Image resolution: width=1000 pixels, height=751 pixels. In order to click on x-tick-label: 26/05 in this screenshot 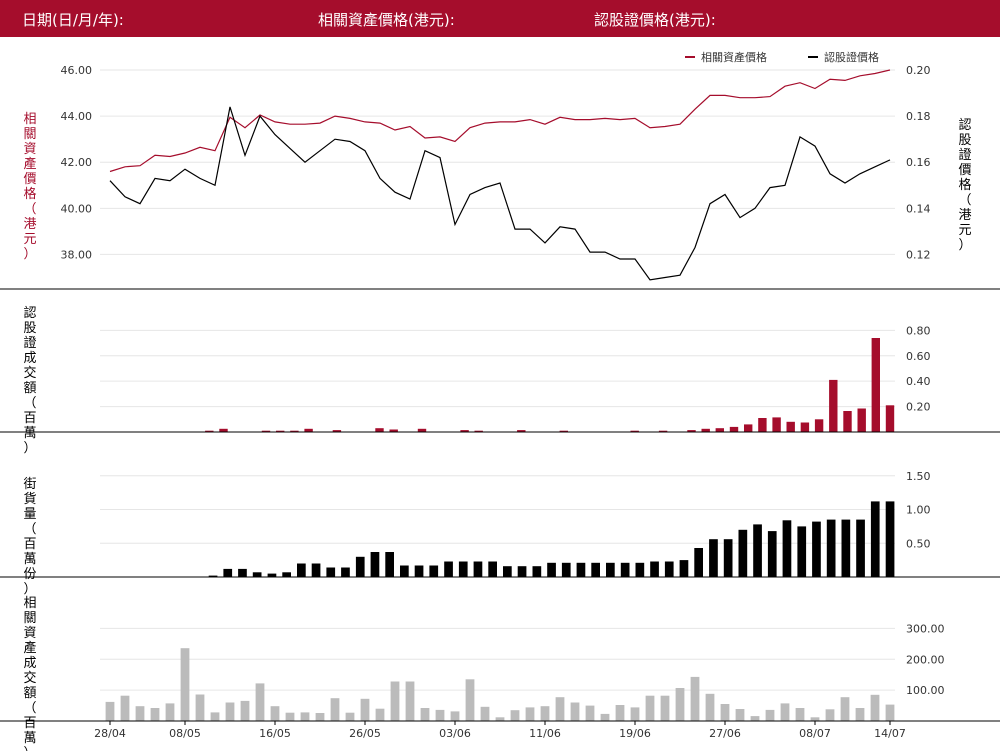, I will do `click(365, 733)`.